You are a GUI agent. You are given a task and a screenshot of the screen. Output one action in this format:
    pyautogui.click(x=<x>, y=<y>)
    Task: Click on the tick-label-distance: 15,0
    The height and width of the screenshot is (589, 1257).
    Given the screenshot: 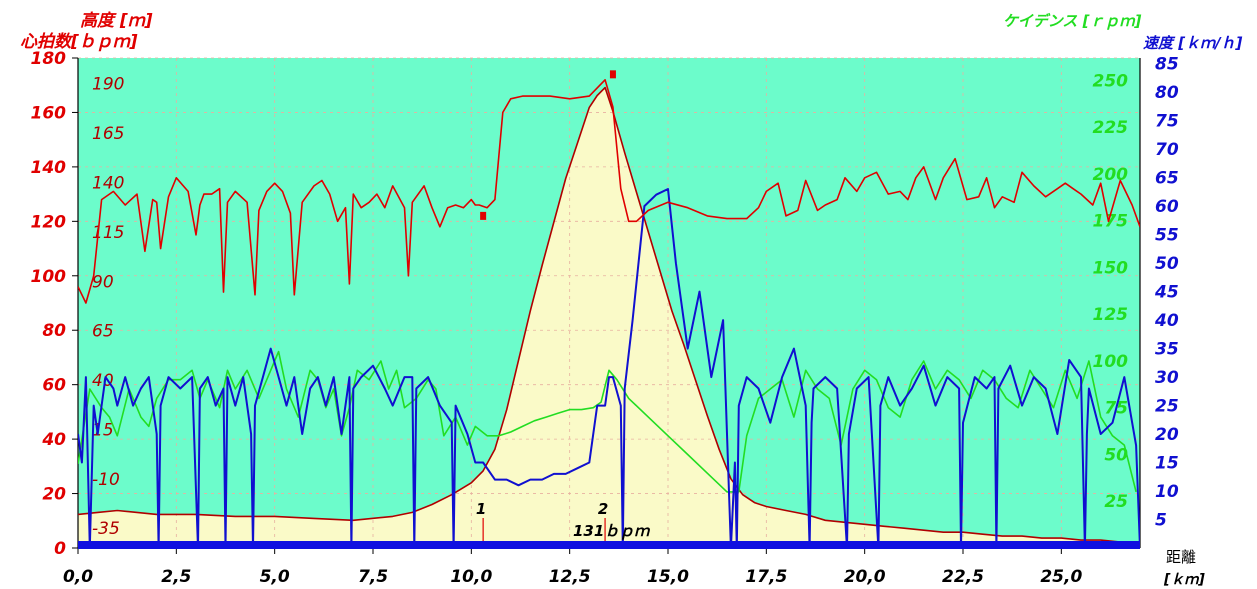 What is the action you would take?
    pyautogui.click(x=668, y=577)
    